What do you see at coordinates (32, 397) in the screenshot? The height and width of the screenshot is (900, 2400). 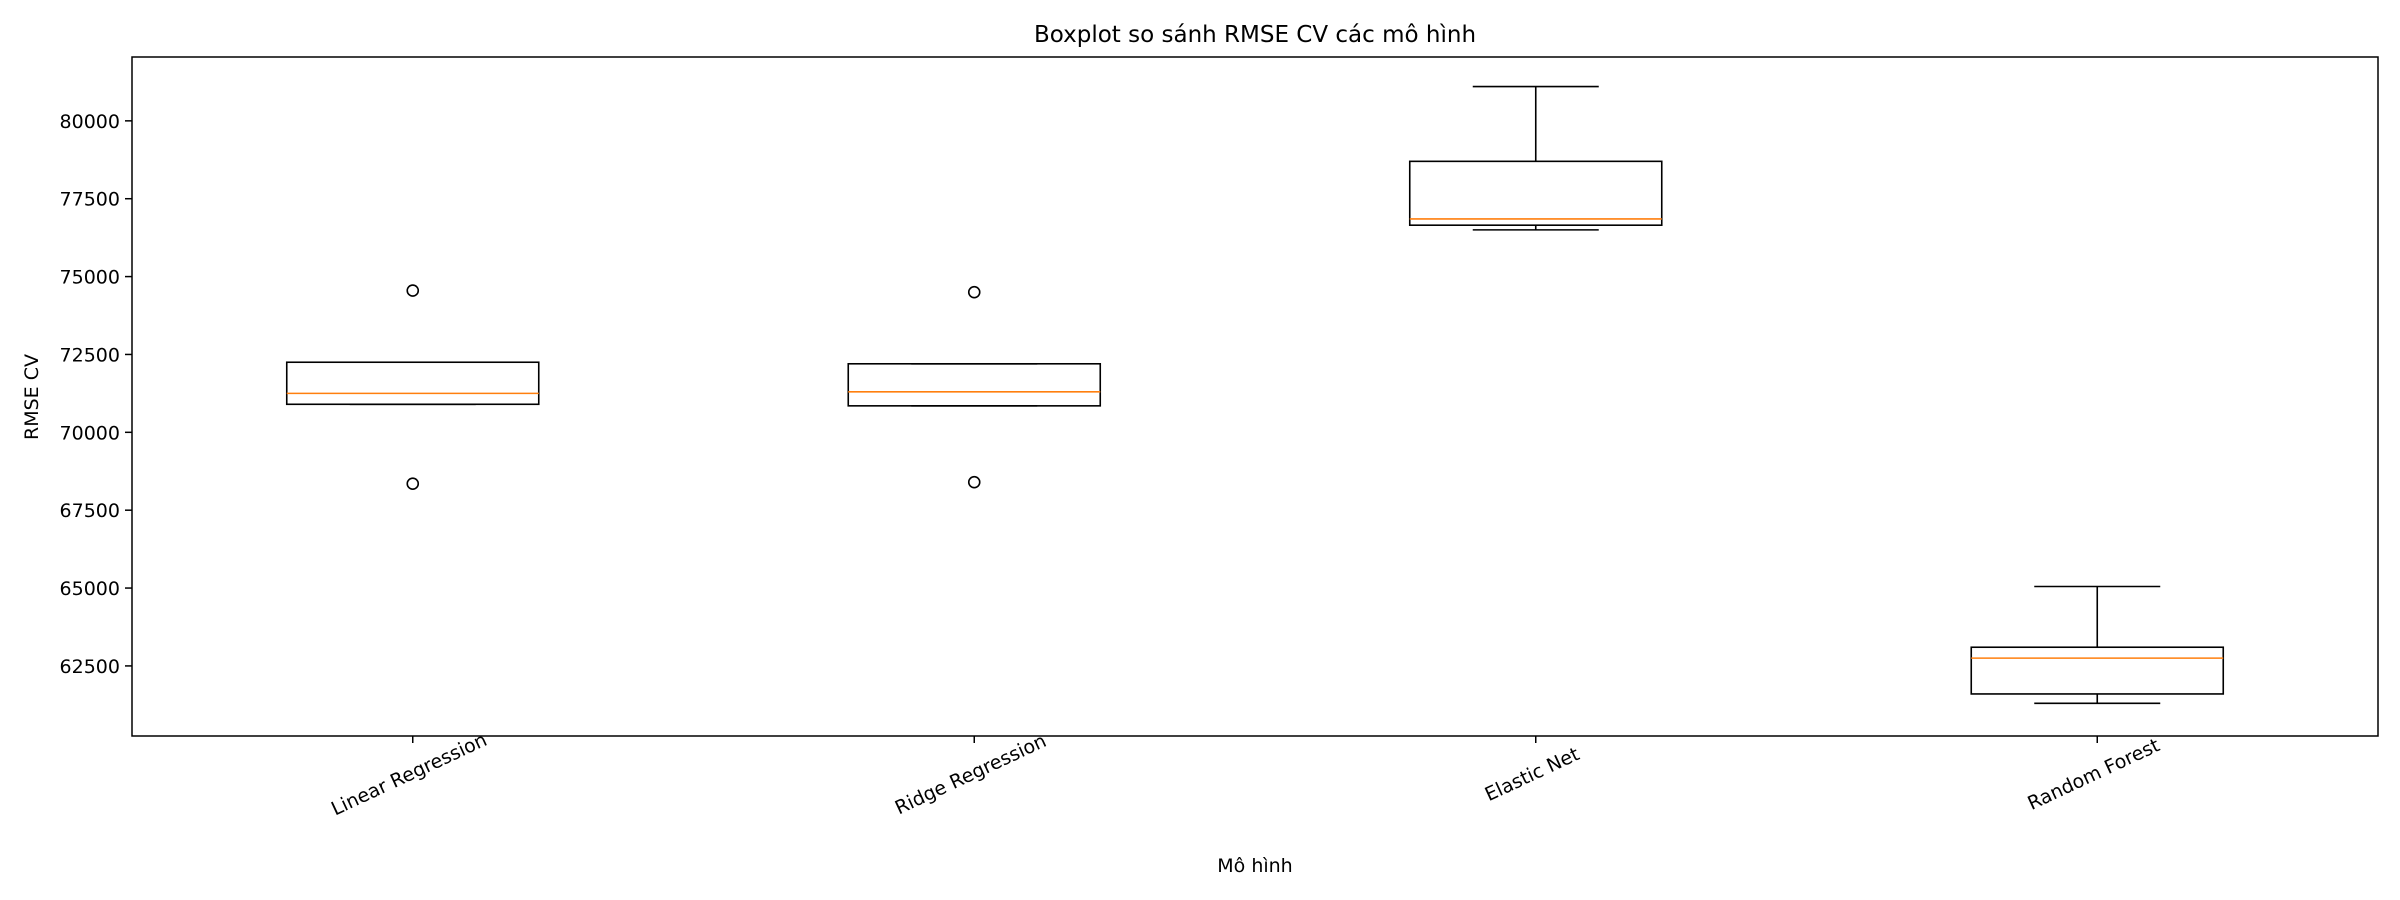 I see `y-axis-label: RMSE CV` at bounding box center [32, 397].